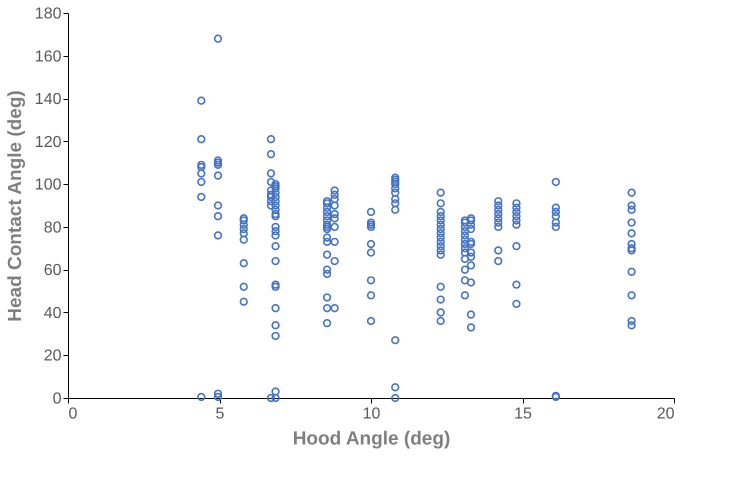  I want to click on y-tick-label: 160, so click(48, 57).